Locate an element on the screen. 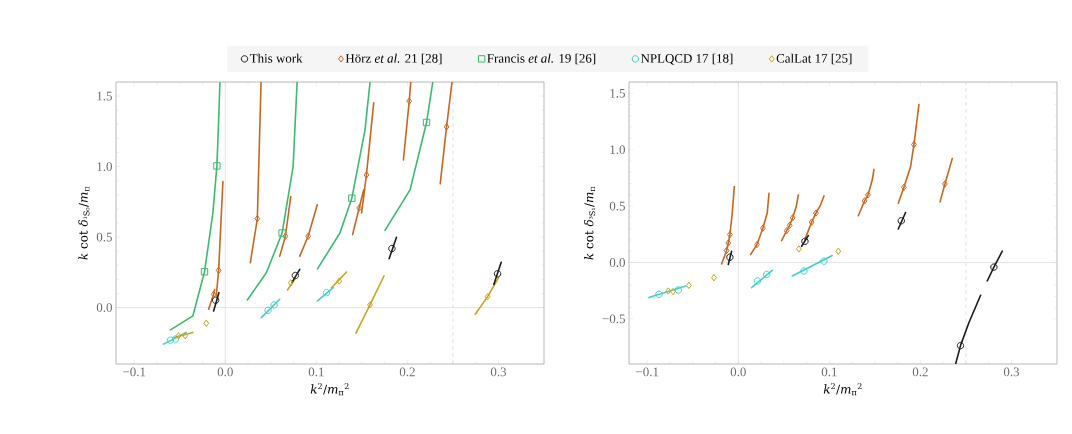  legend-label: Francis et al. 19 [26] is located at coordinates (541, 59).